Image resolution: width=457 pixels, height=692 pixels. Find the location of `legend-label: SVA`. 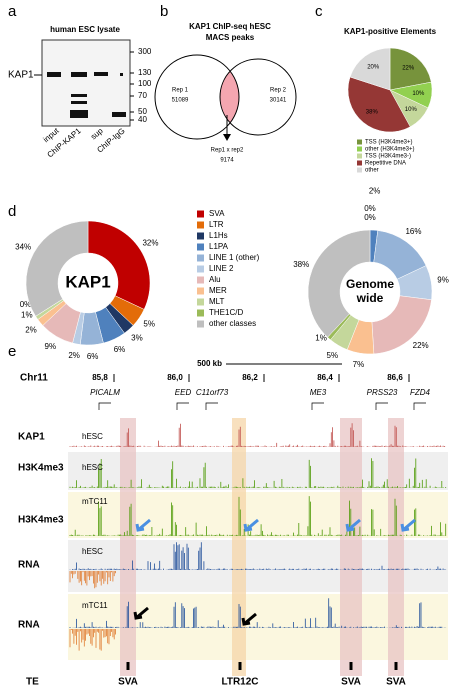

legend-label: SVA is located at coordinates (217, 213).